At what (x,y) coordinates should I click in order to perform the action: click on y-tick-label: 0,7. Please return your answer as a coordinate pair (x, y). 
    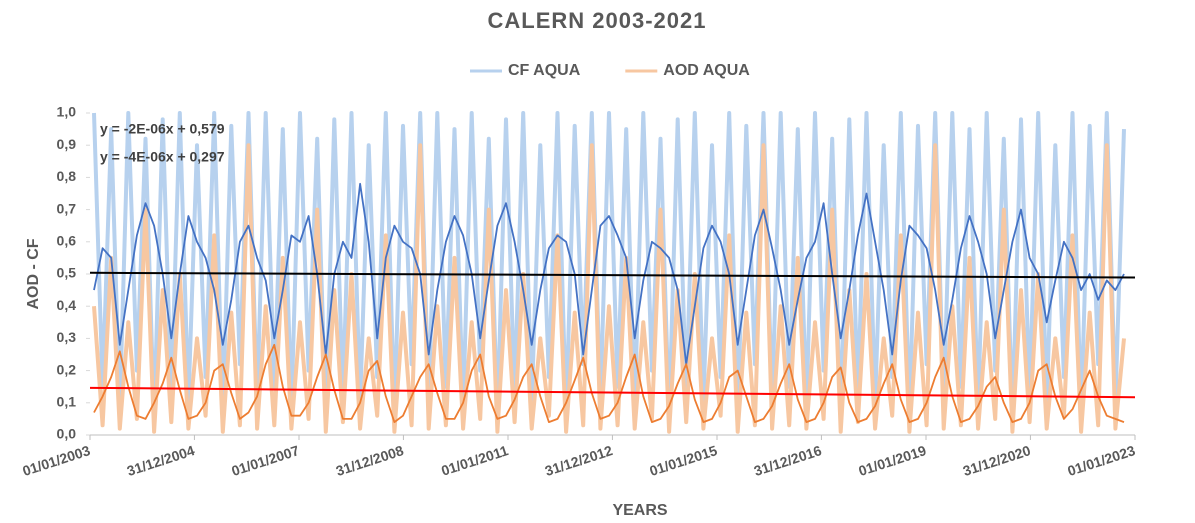
    Looking at the image, I should click on (67, 208).